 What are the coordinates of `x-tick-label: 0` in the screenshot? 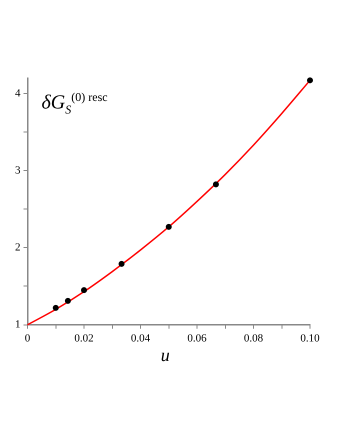 It's located at (27, 338).